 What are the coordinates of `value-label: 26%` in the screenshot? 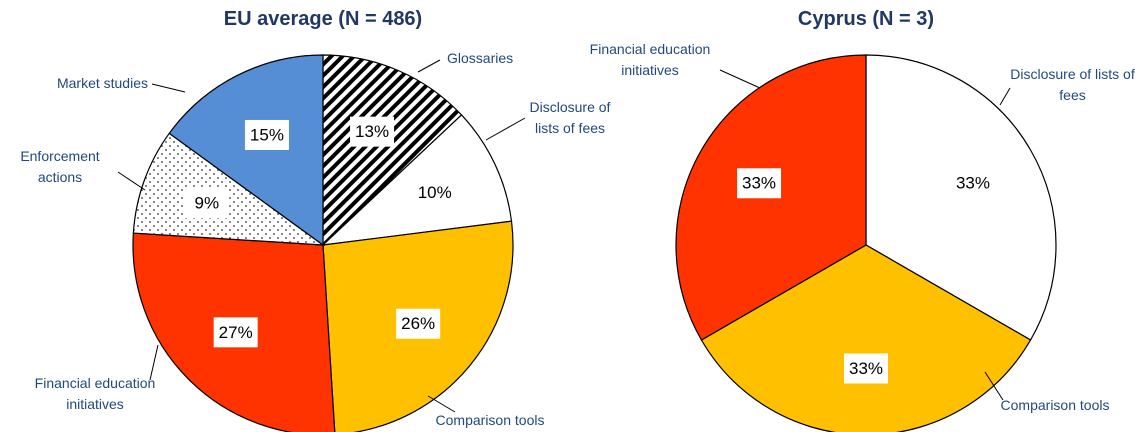 It's located at (418, 323).